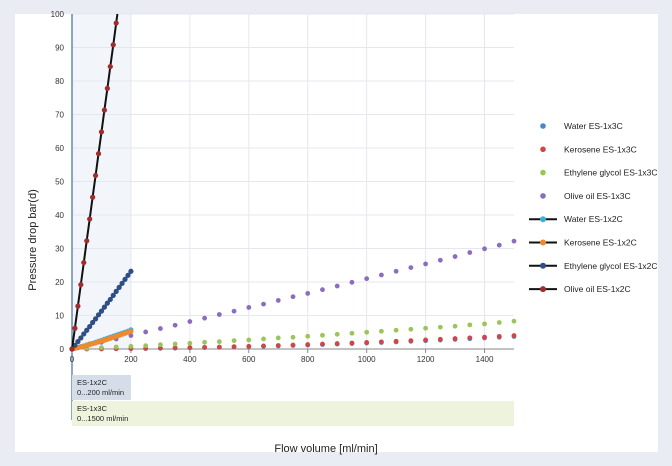 This screenshot has height=466, width=672. I want to click on range-box-es-1x3c, so click(293, 413).